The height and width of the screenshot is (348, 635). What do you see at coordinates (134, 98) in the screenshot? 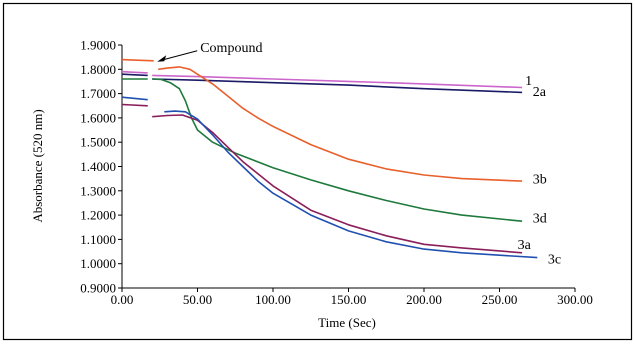
I see `series-3c-baseline` at bounding box center [134, 98].